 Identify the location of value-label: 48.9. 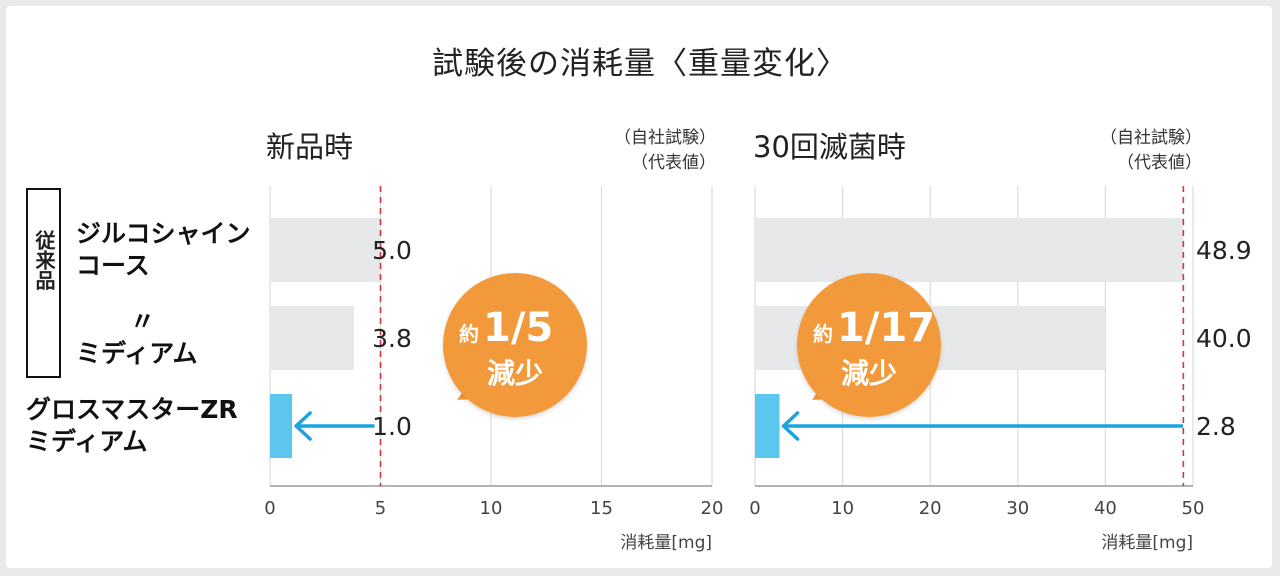
(1224, 250).